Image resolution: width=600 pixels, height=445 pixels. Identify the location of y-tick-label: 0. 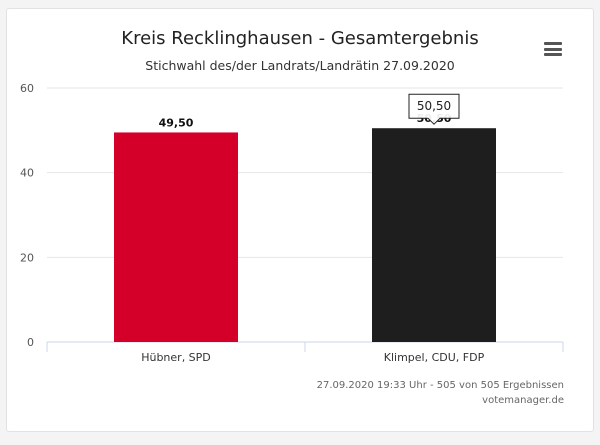
(30, 342).